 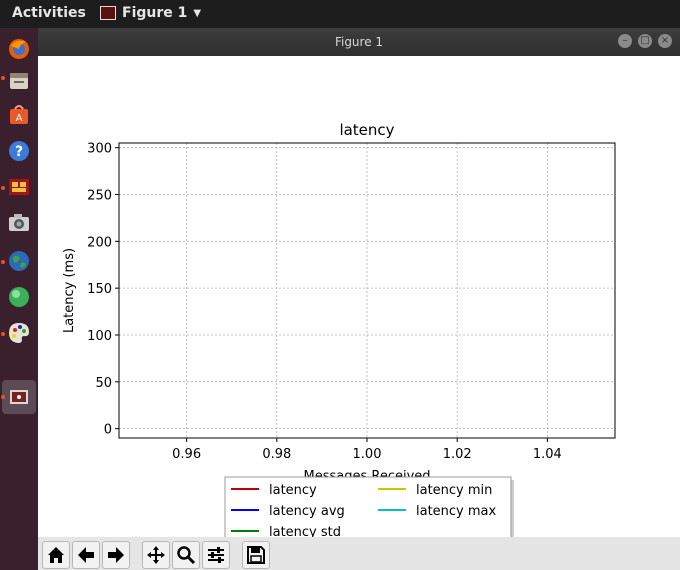 I want to click on app-menu: Figure 1 ▼, so click(x=150, y=13).